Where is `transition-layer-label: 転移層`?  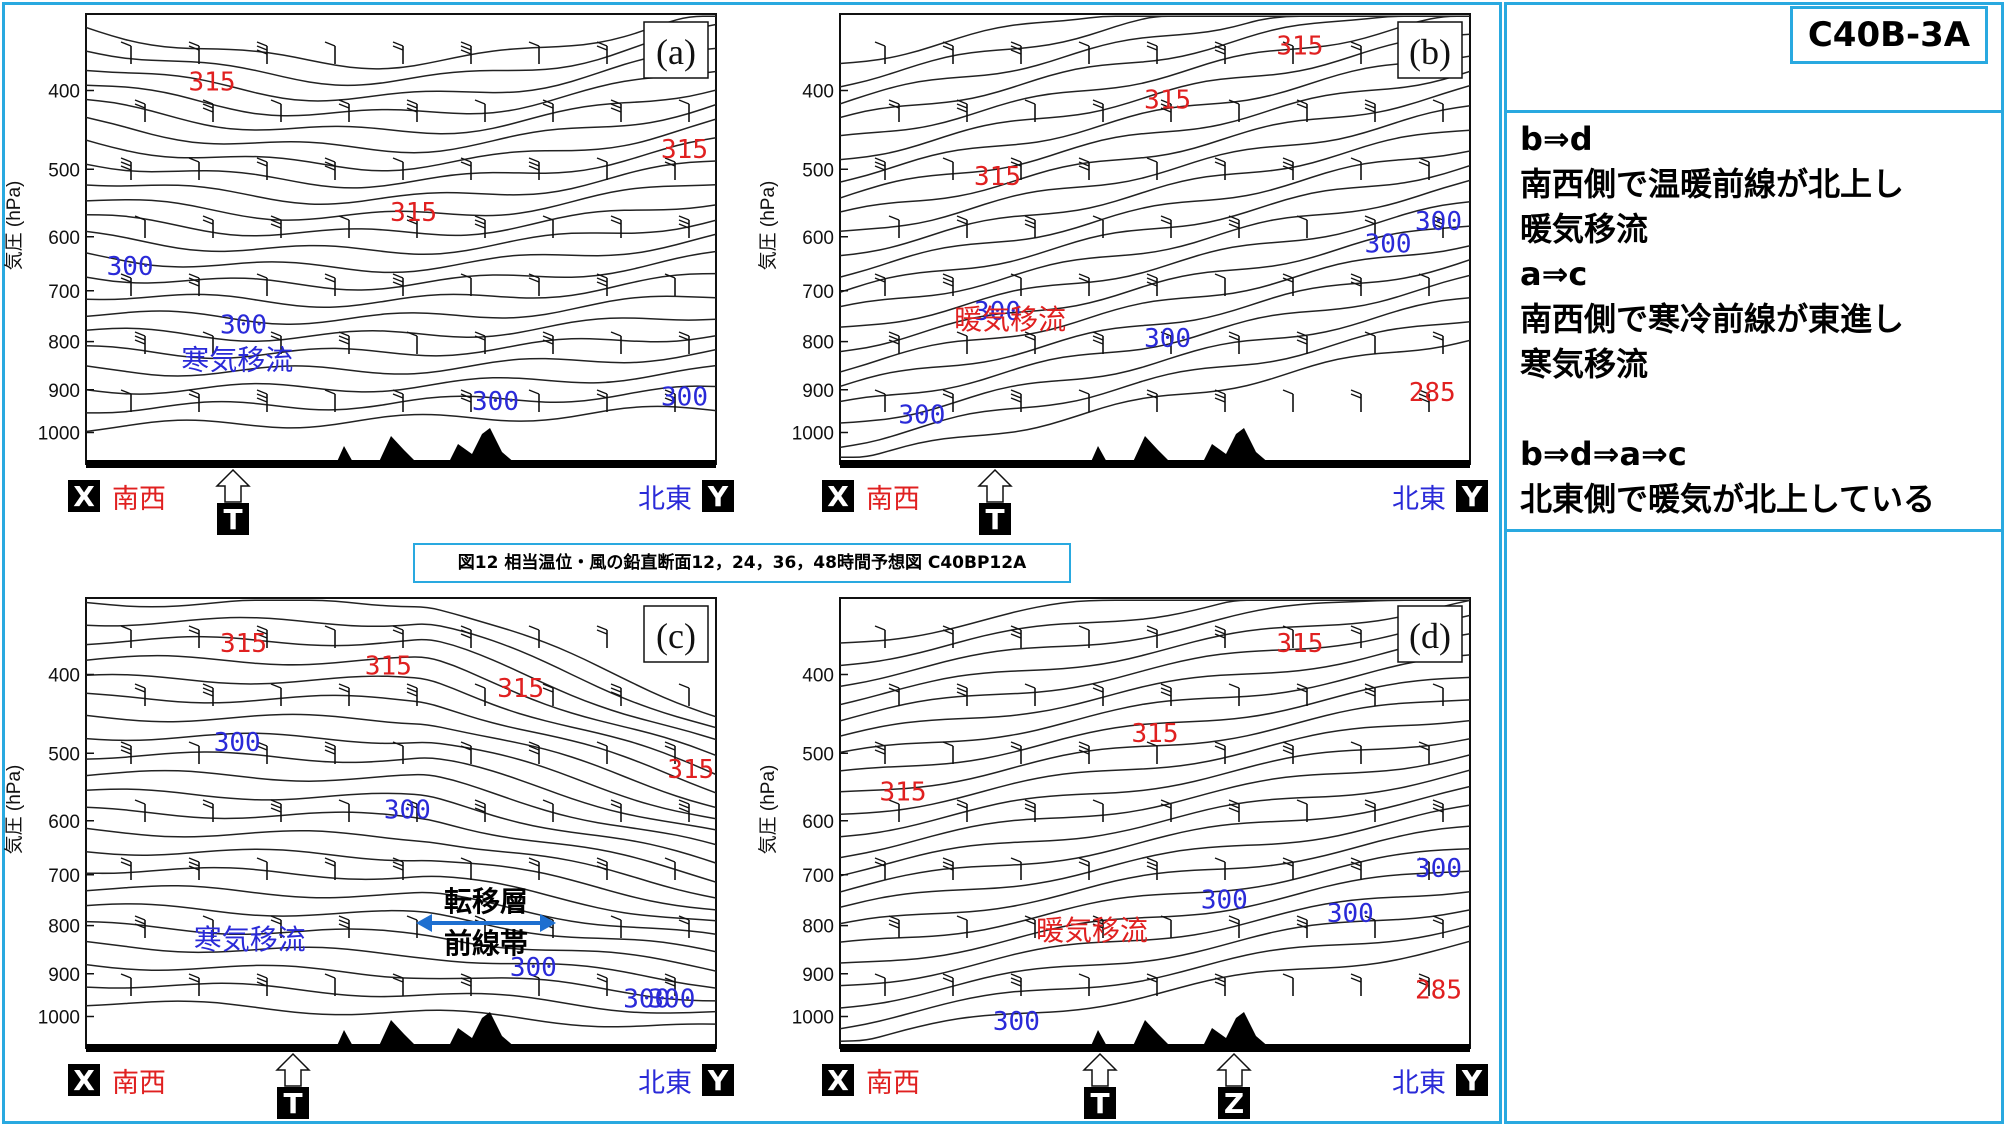 transition-layer-label: 転移層 is located at coordinates (486, 901).